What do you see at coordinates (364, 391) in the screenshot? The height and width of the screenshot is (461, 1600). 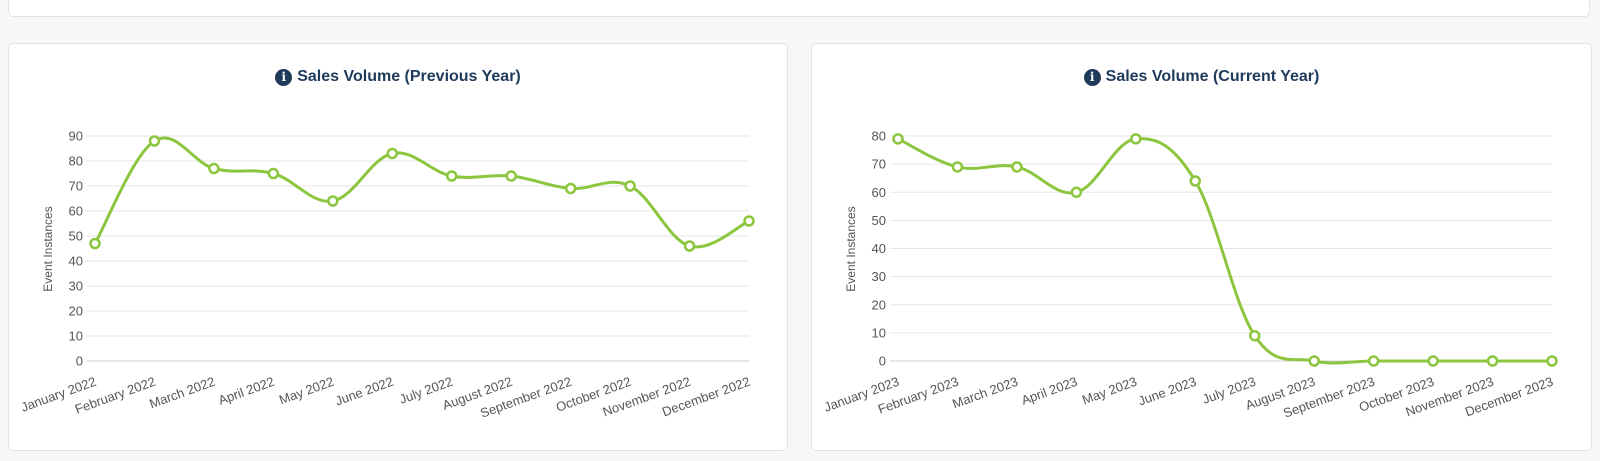 I see `x-tick-label: June 2022` at bounding box center [364, 391].